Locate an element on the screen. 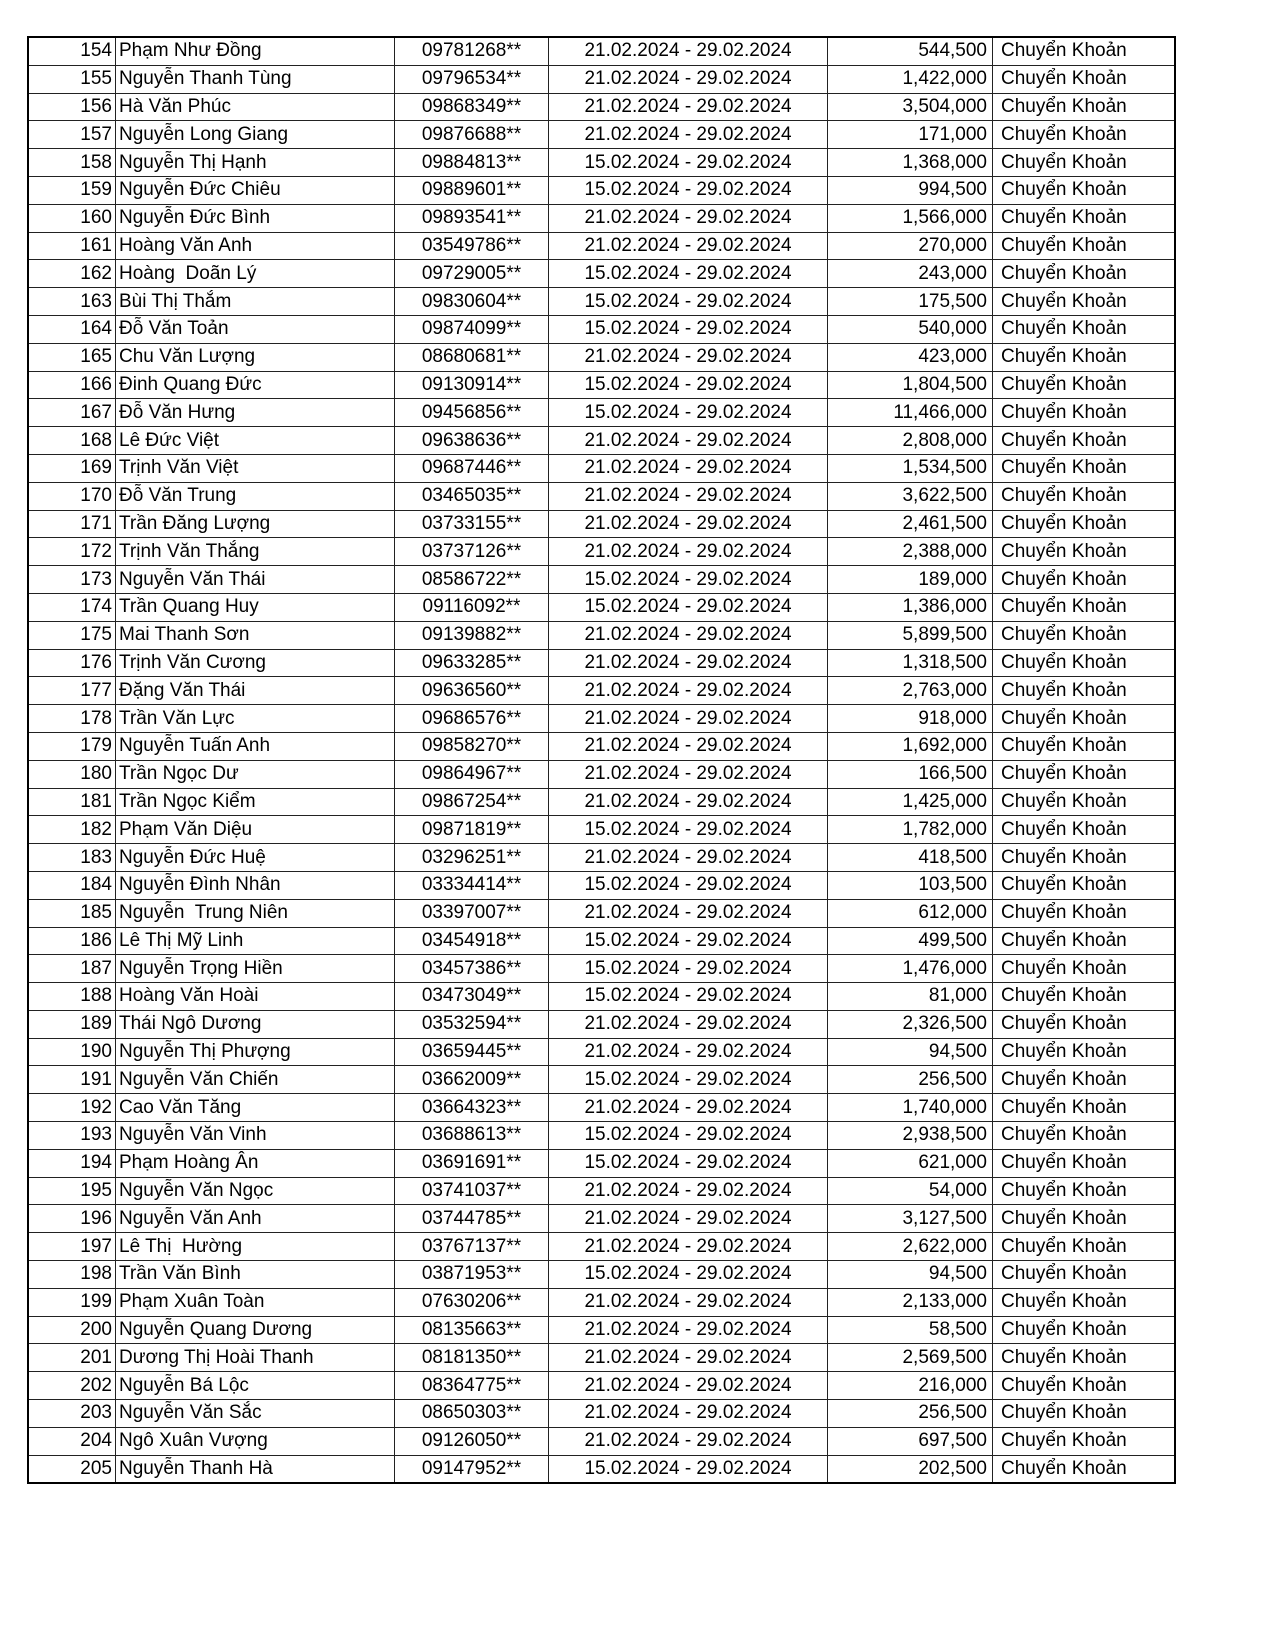  amount-cell: 1,425,000 is located at coordinates (910, 802).